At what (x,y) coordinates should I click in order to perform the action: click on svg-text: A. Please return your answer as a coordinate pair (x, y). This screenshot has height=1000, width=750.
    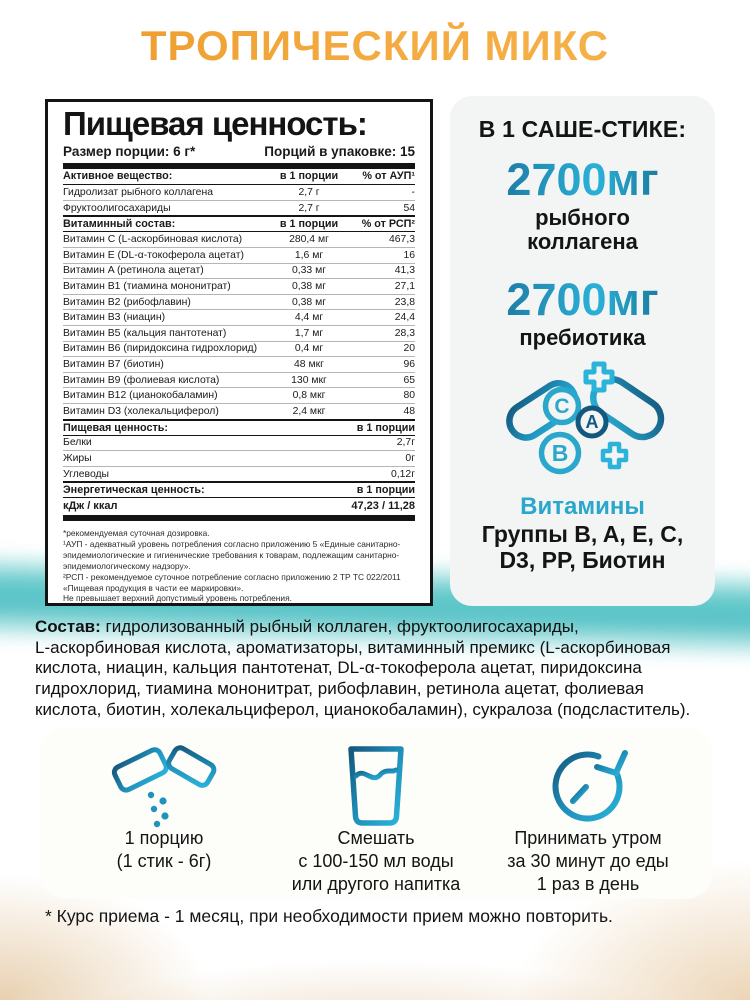
    Looking at the image, I should click on (591, 422).